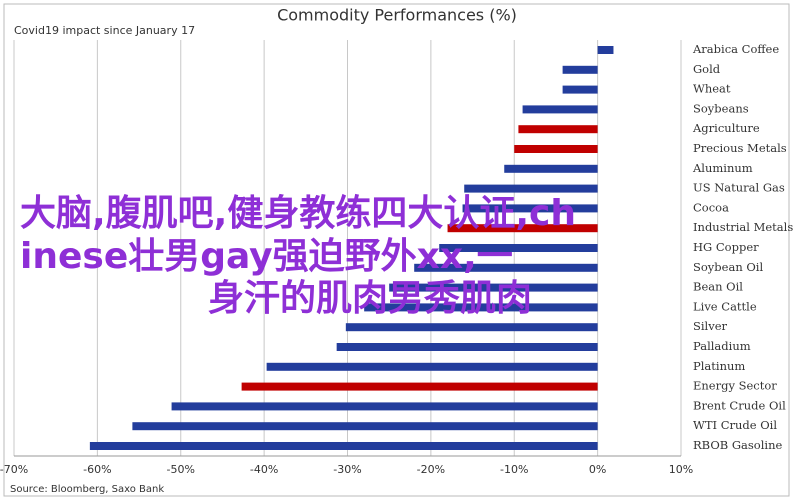 The width and height of the screenshot is (794, 500). What do you see at coordinates (97, 469) in the screenshot?
I see `x-tick-label: -60%` at bounding box center [97, 469].